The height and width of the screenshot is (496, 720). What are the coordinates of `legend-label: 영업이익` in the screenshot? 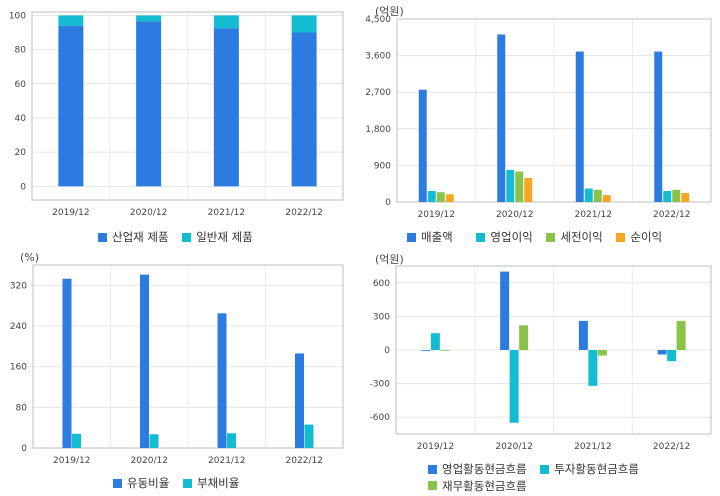 It's located at (511, 237).